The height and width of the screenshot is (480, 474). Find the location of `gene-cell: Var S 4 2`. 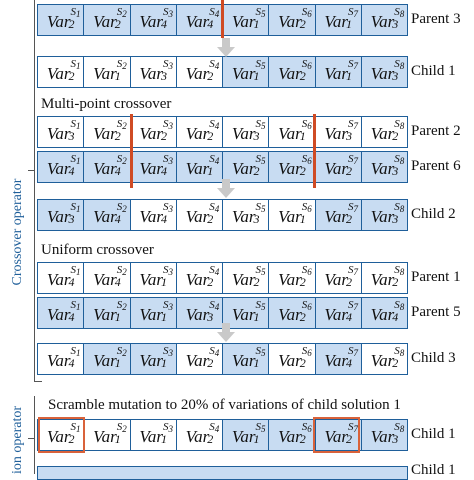

gene-cell: Var S 4 2 is located at coordinates (199, 435).